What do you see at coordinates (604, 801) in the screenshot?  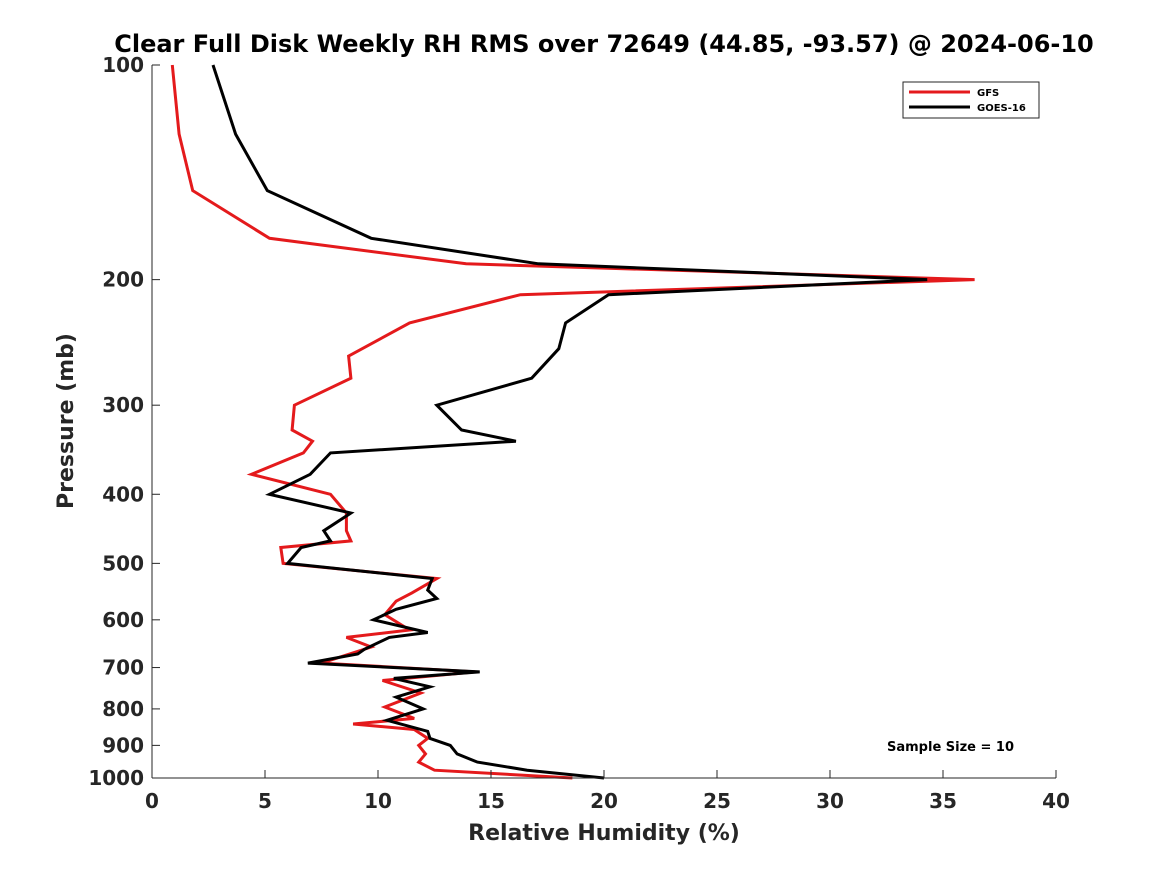 I see `x-tick-label: 20` at bounding box center [604, 801].